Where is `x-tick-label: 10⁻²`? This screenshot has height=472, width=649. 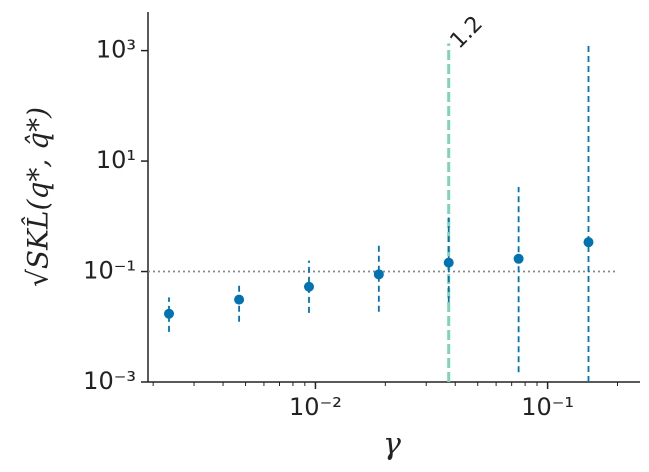 x-tick-label: 10⁻² is located at coordinates (315, 407).